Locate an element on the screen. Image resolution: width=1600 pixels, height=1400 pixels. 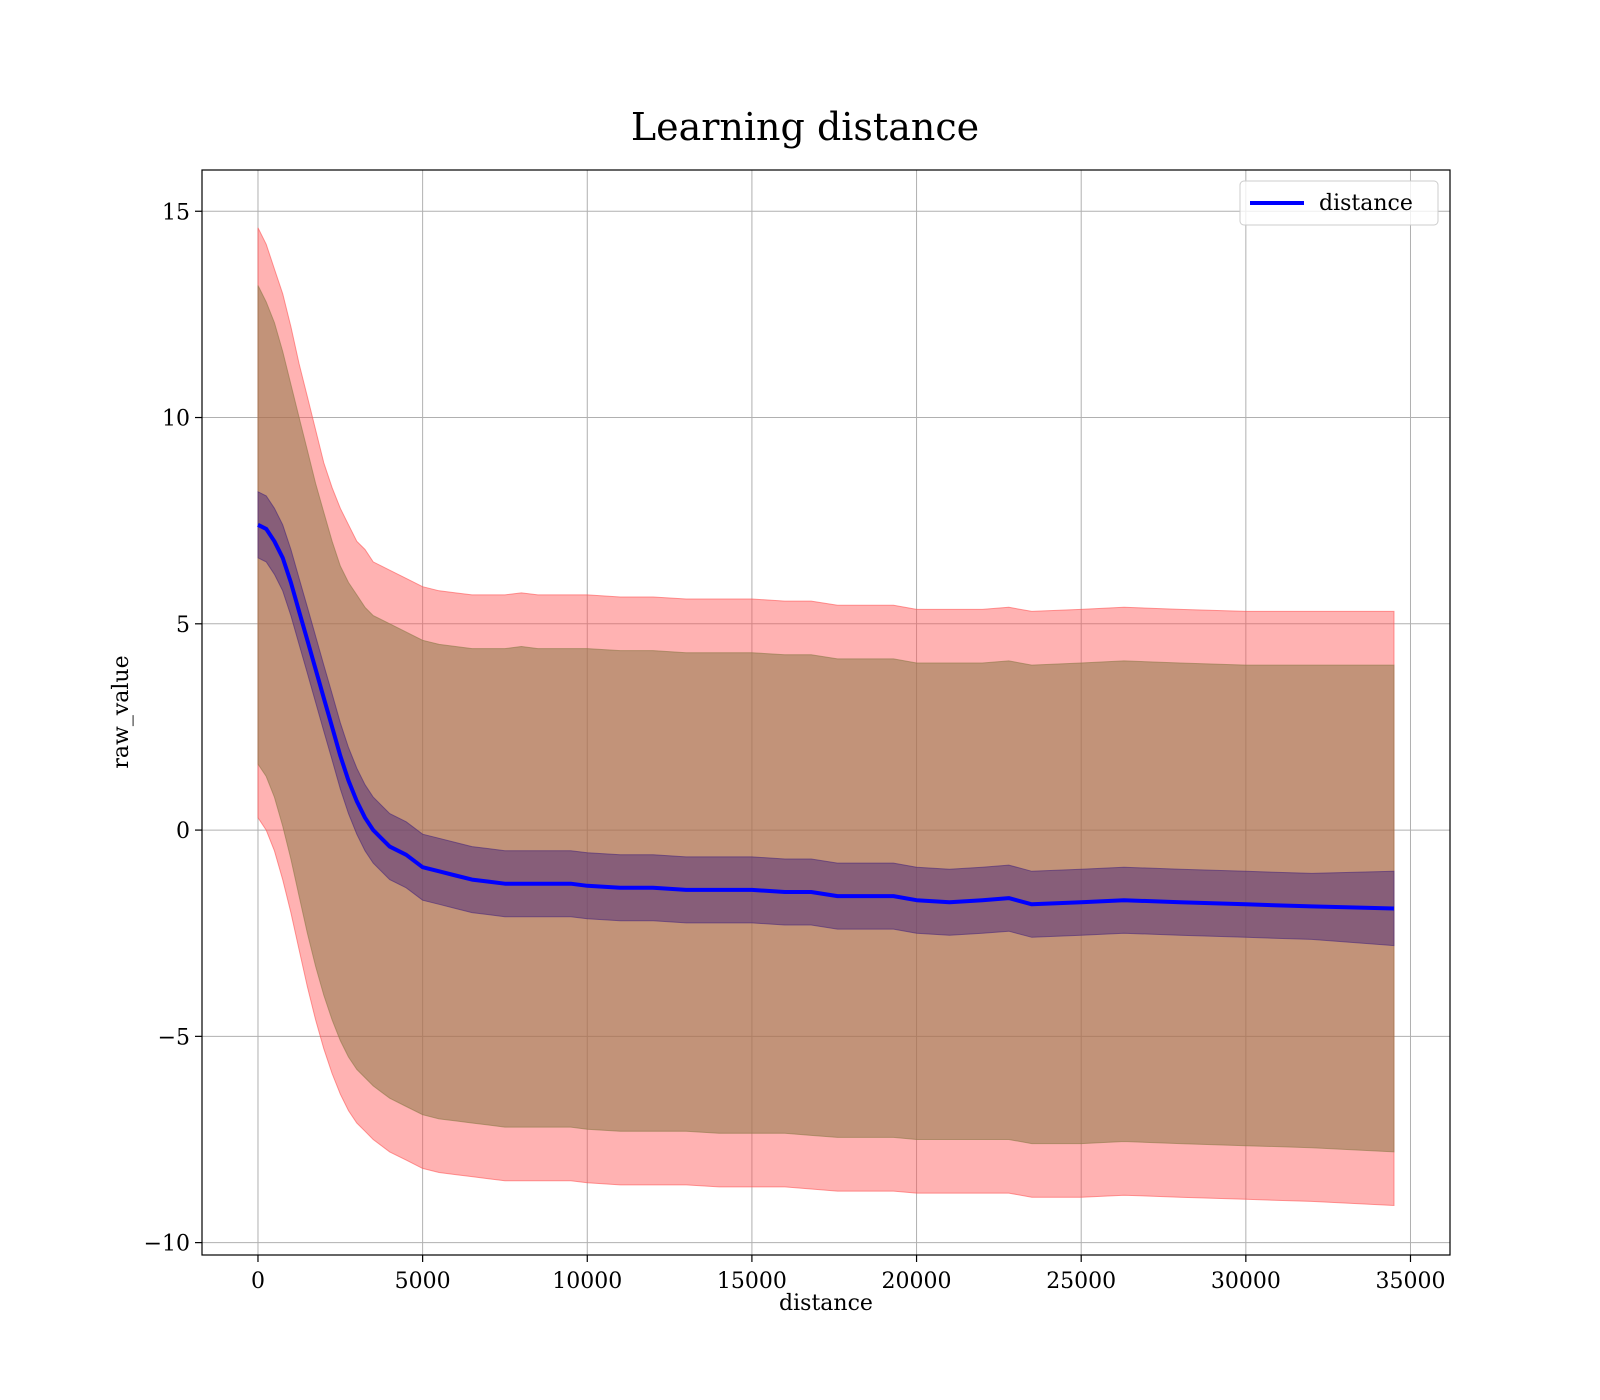
y-tick-label-0: −10 is located at coordinates (167, 1244).